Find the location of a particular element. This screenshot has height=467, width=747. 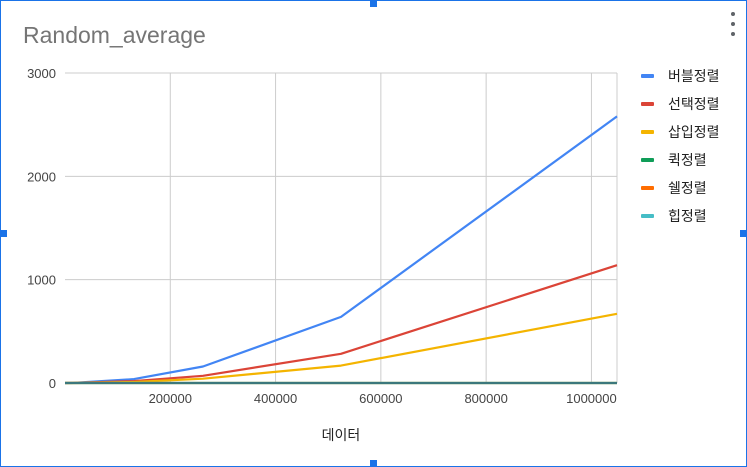

y-tick-label: 1000 is located at coordinates (41, 280).